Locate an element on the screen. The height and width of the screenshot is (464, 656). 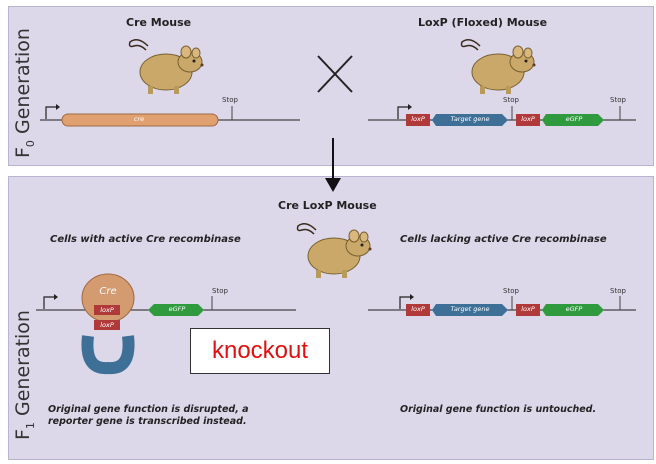
cre-loxp-mouse-icon is located at coordinates (334, 251).